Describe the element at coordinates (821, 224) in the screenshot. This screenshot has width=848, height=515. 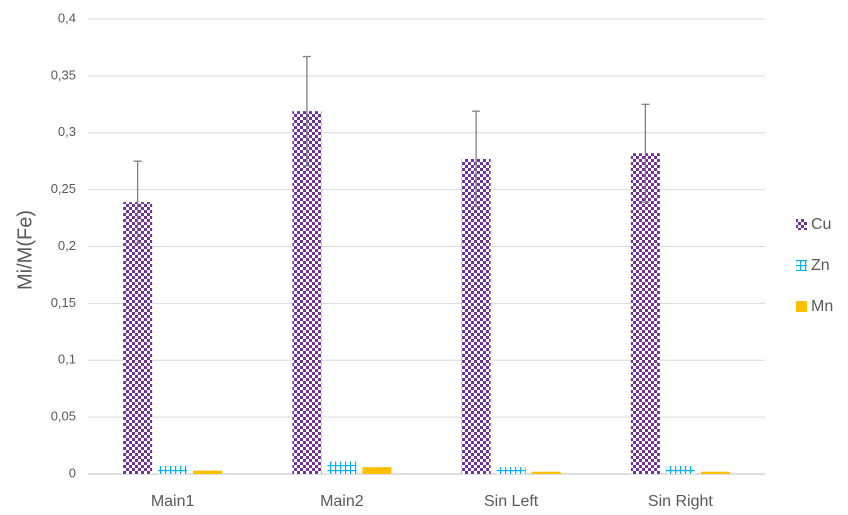
I see `legend-label: Cu` at that location.